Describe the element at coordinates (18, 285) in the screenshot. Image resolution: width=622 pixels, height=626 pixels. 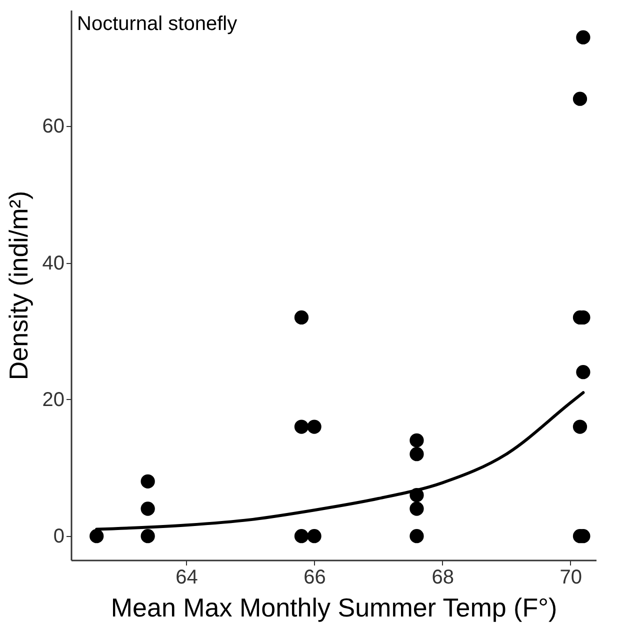
I see `y-axis-title: Density (indi/m²)` at that location.